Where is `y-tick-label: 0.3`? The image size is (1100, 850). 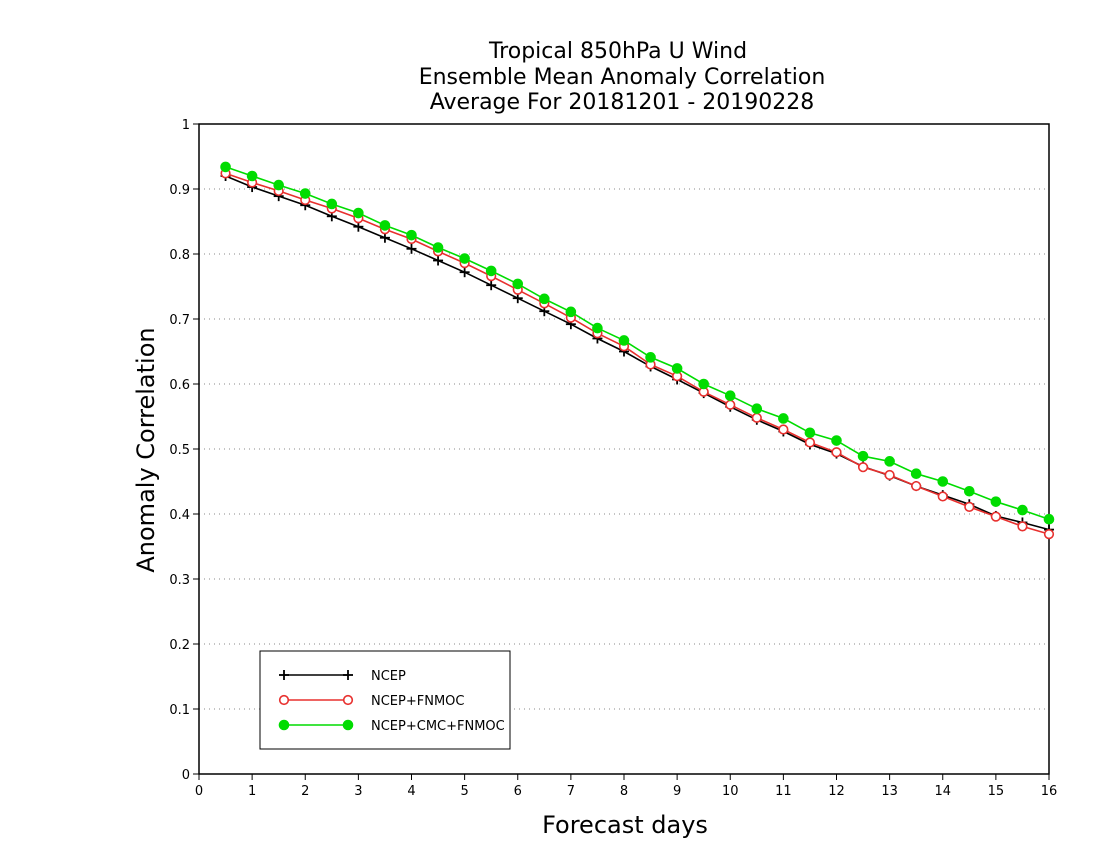 y-tick-label: 0.3 is located at coordinates (179, 580).